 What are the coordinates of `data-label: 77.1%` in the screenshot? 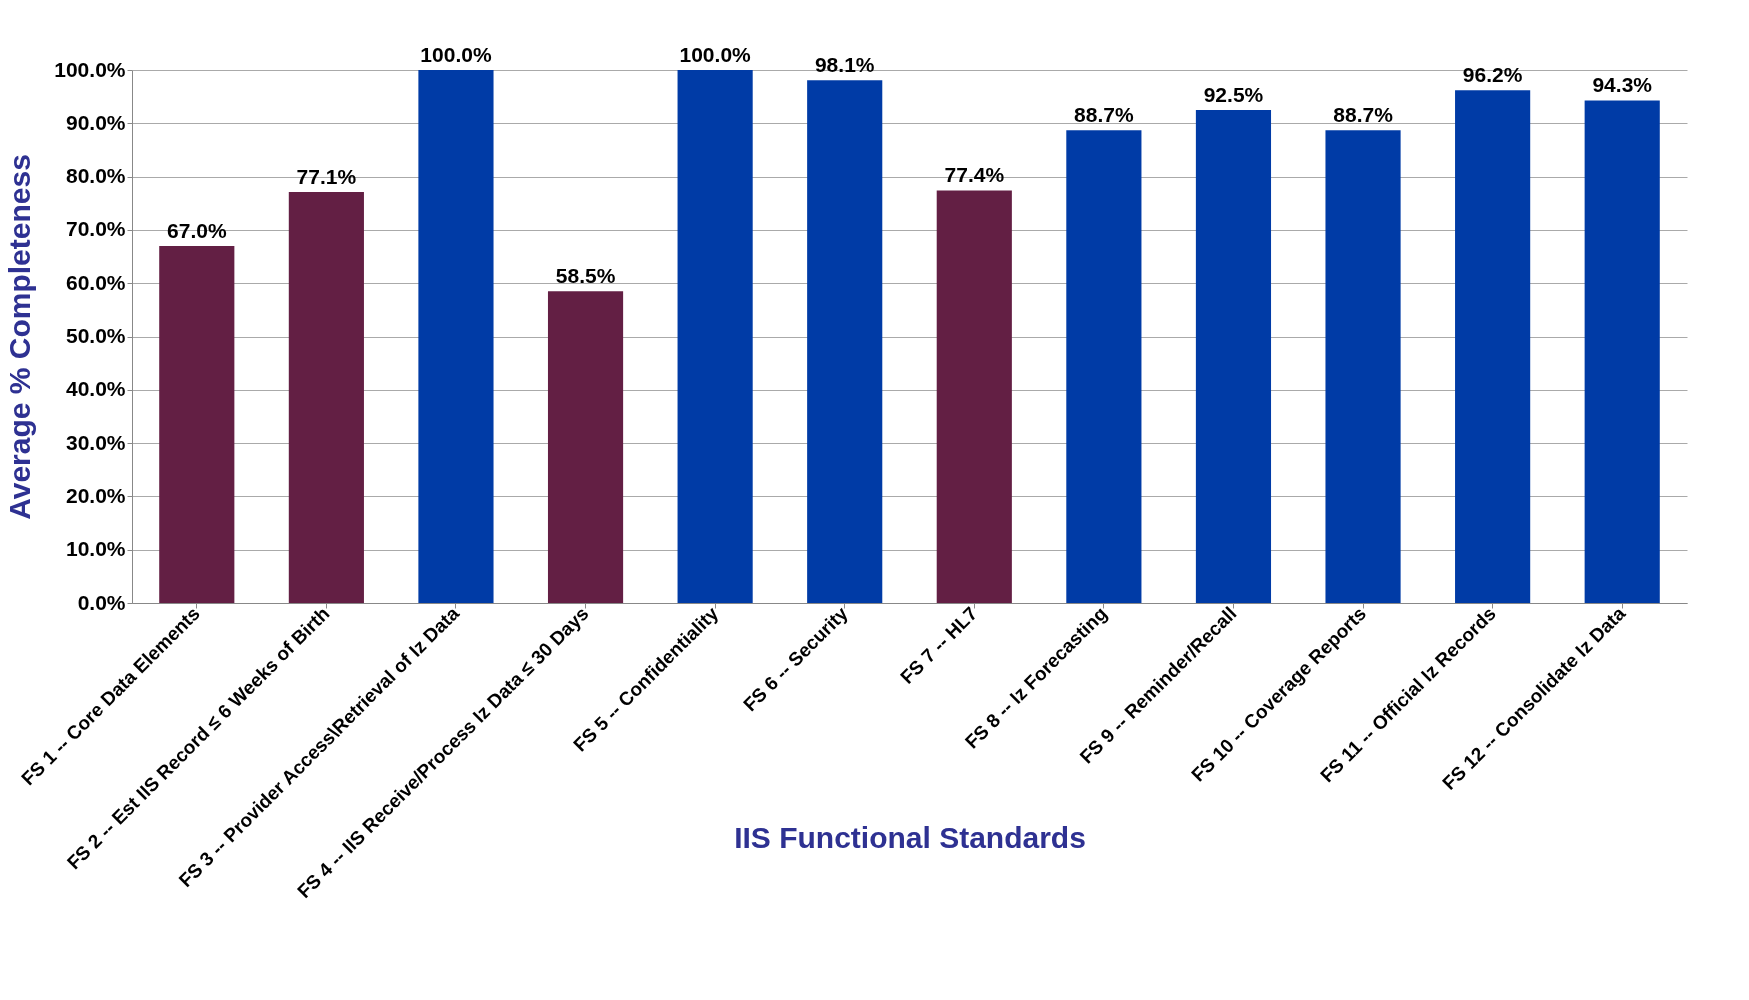 It's located at (326, 177).